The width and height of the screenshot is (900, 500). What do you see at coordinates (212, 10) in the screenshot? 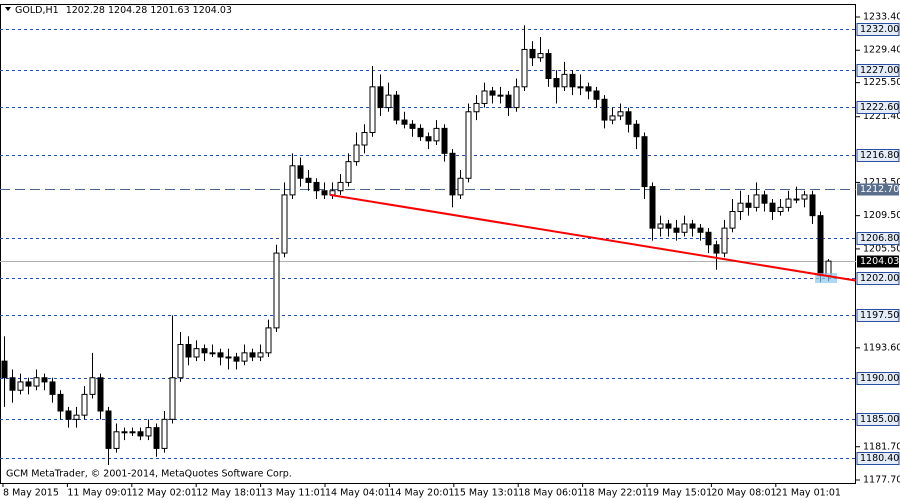
I see `header-close: 1204.03` at bounding box center [212, 10].